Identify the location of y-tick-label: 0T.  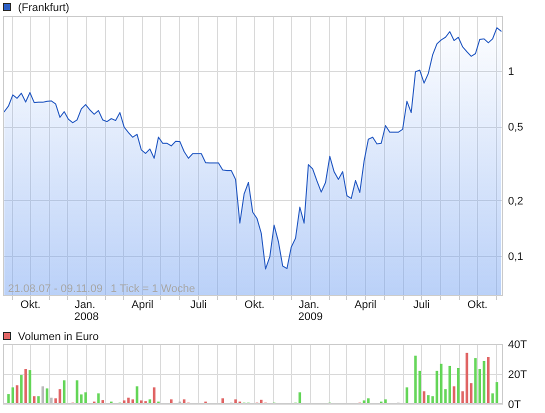
(515, 404).